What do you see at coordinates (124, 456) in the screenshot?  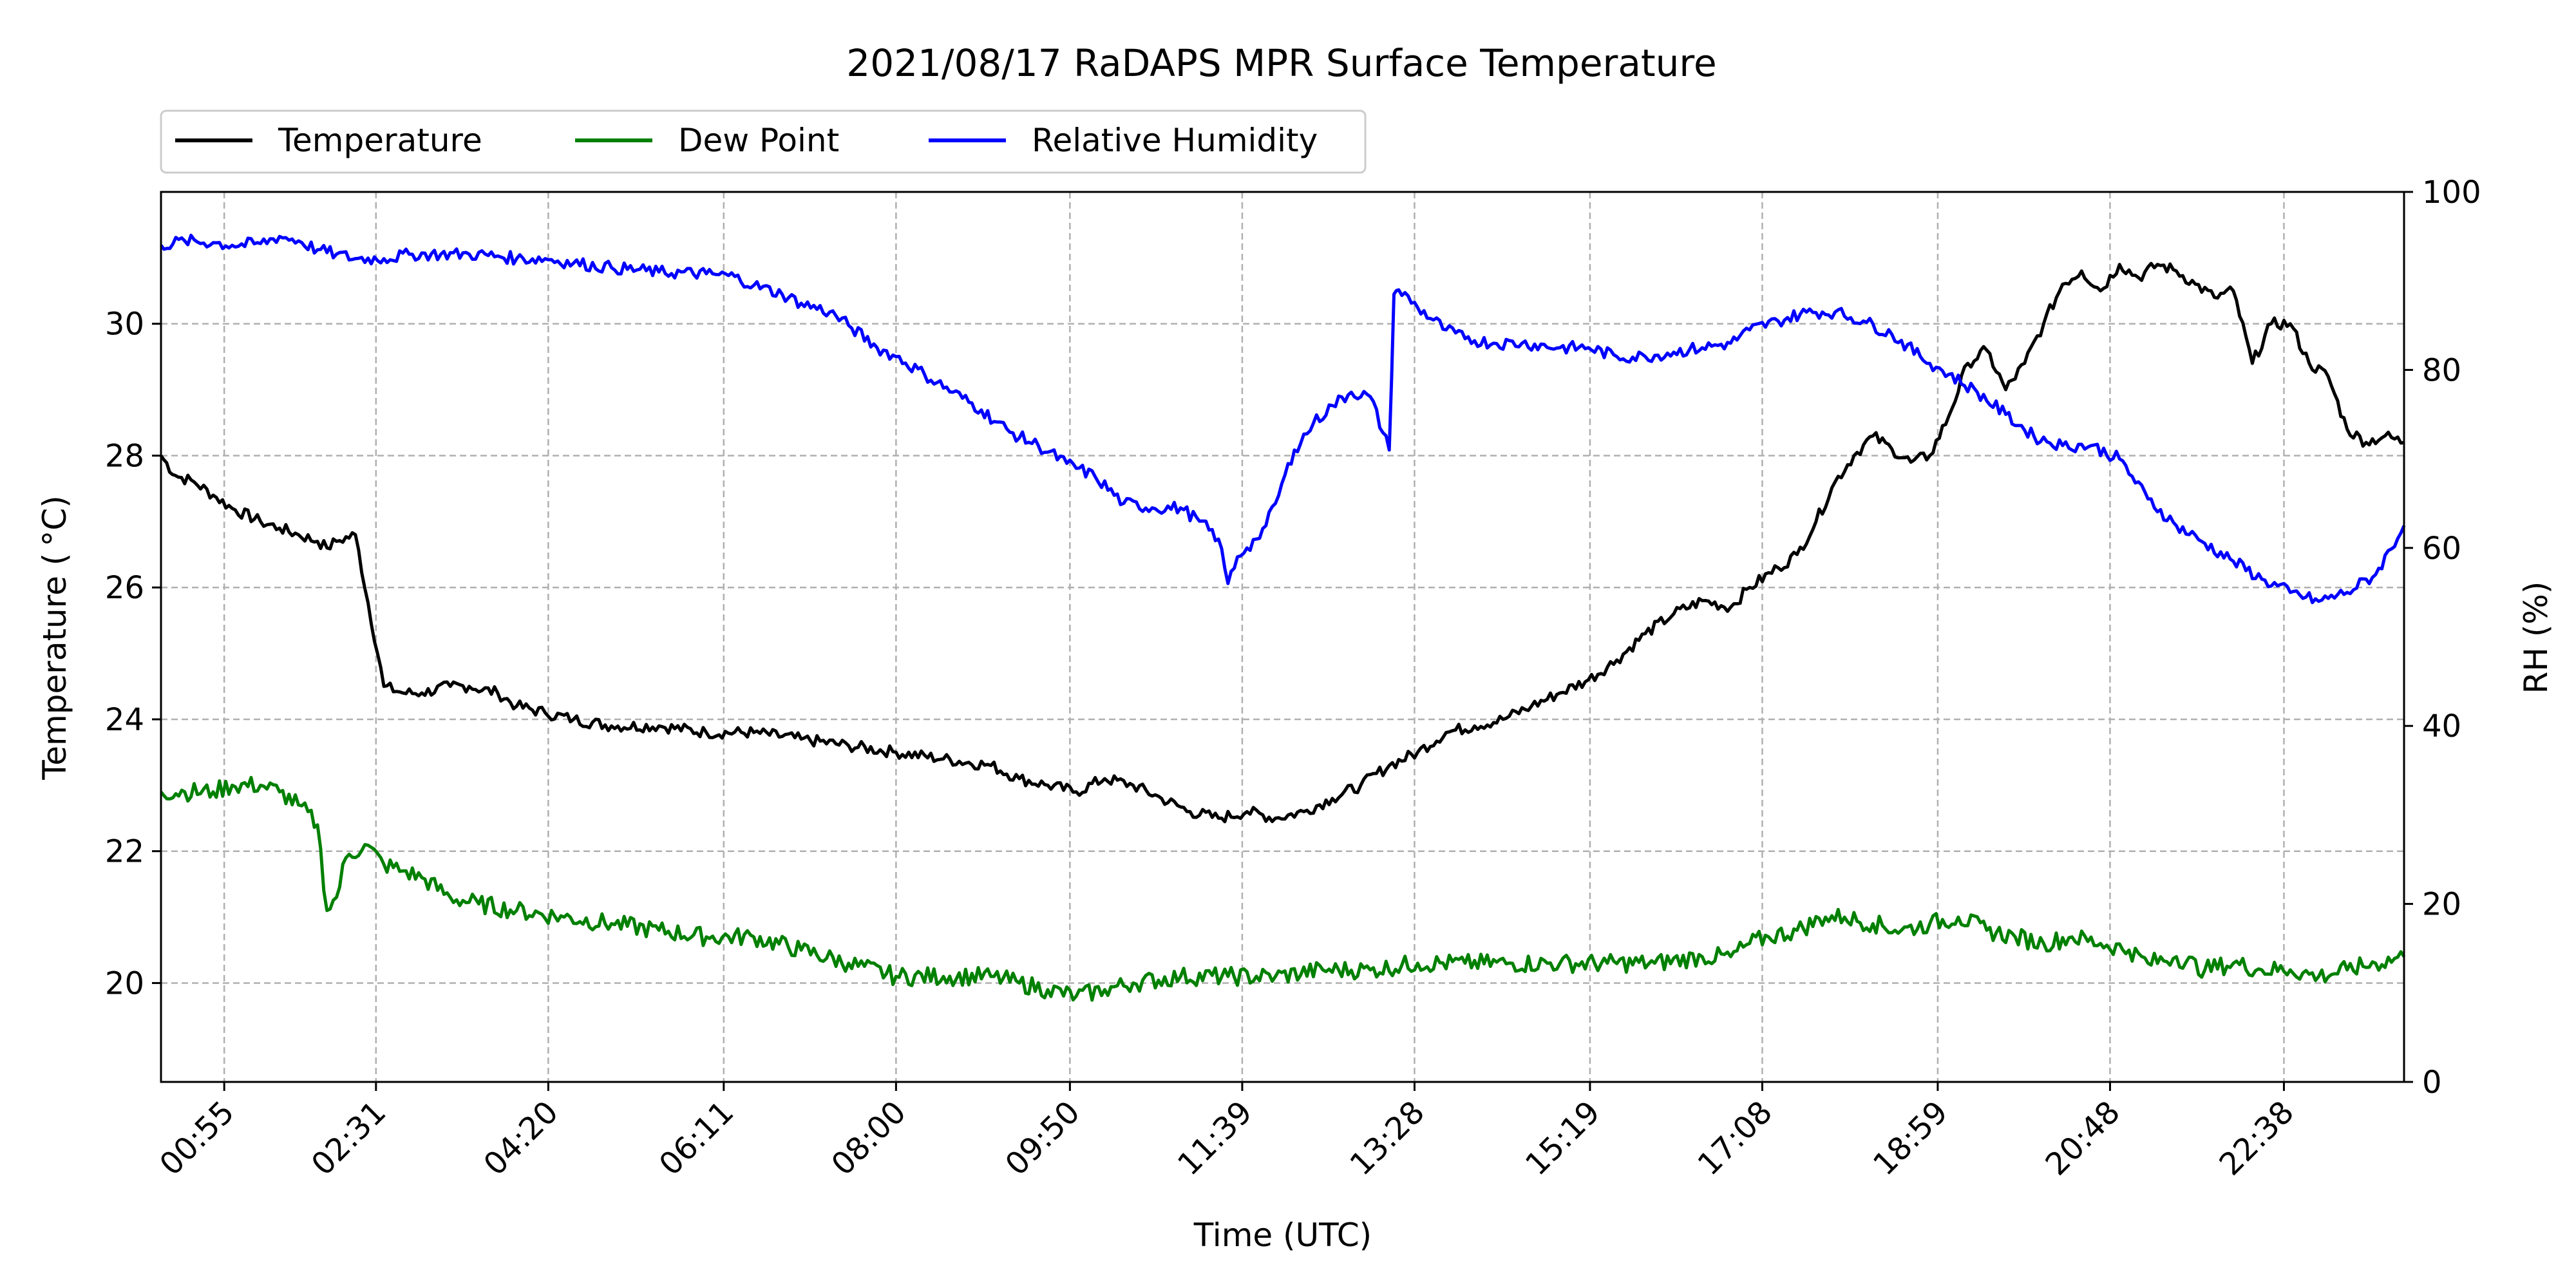 I see `y-tick-label: 28` at bounding box center [124, 456].